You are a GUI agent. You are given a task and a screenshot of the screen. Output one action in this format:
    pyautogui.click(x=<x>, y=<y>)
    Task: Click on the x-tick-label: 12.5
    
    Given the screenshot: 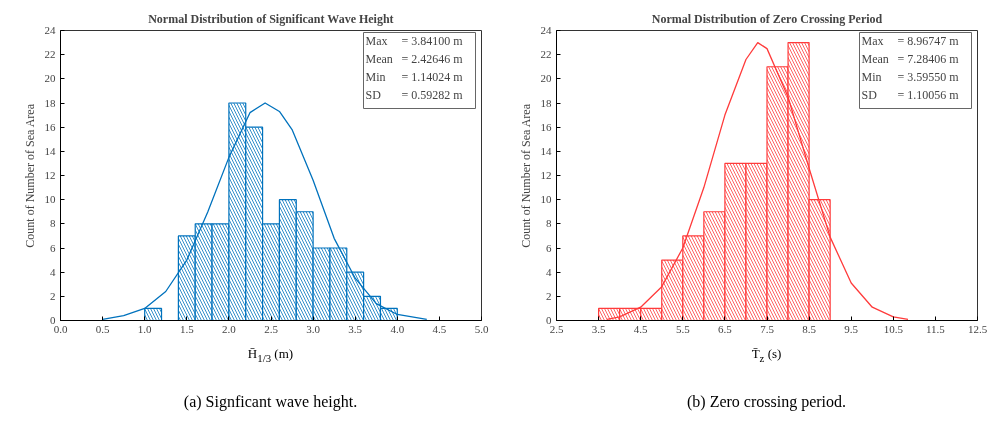 What is the action you would take?
    pyautogui.click(x=977, y=328)
    